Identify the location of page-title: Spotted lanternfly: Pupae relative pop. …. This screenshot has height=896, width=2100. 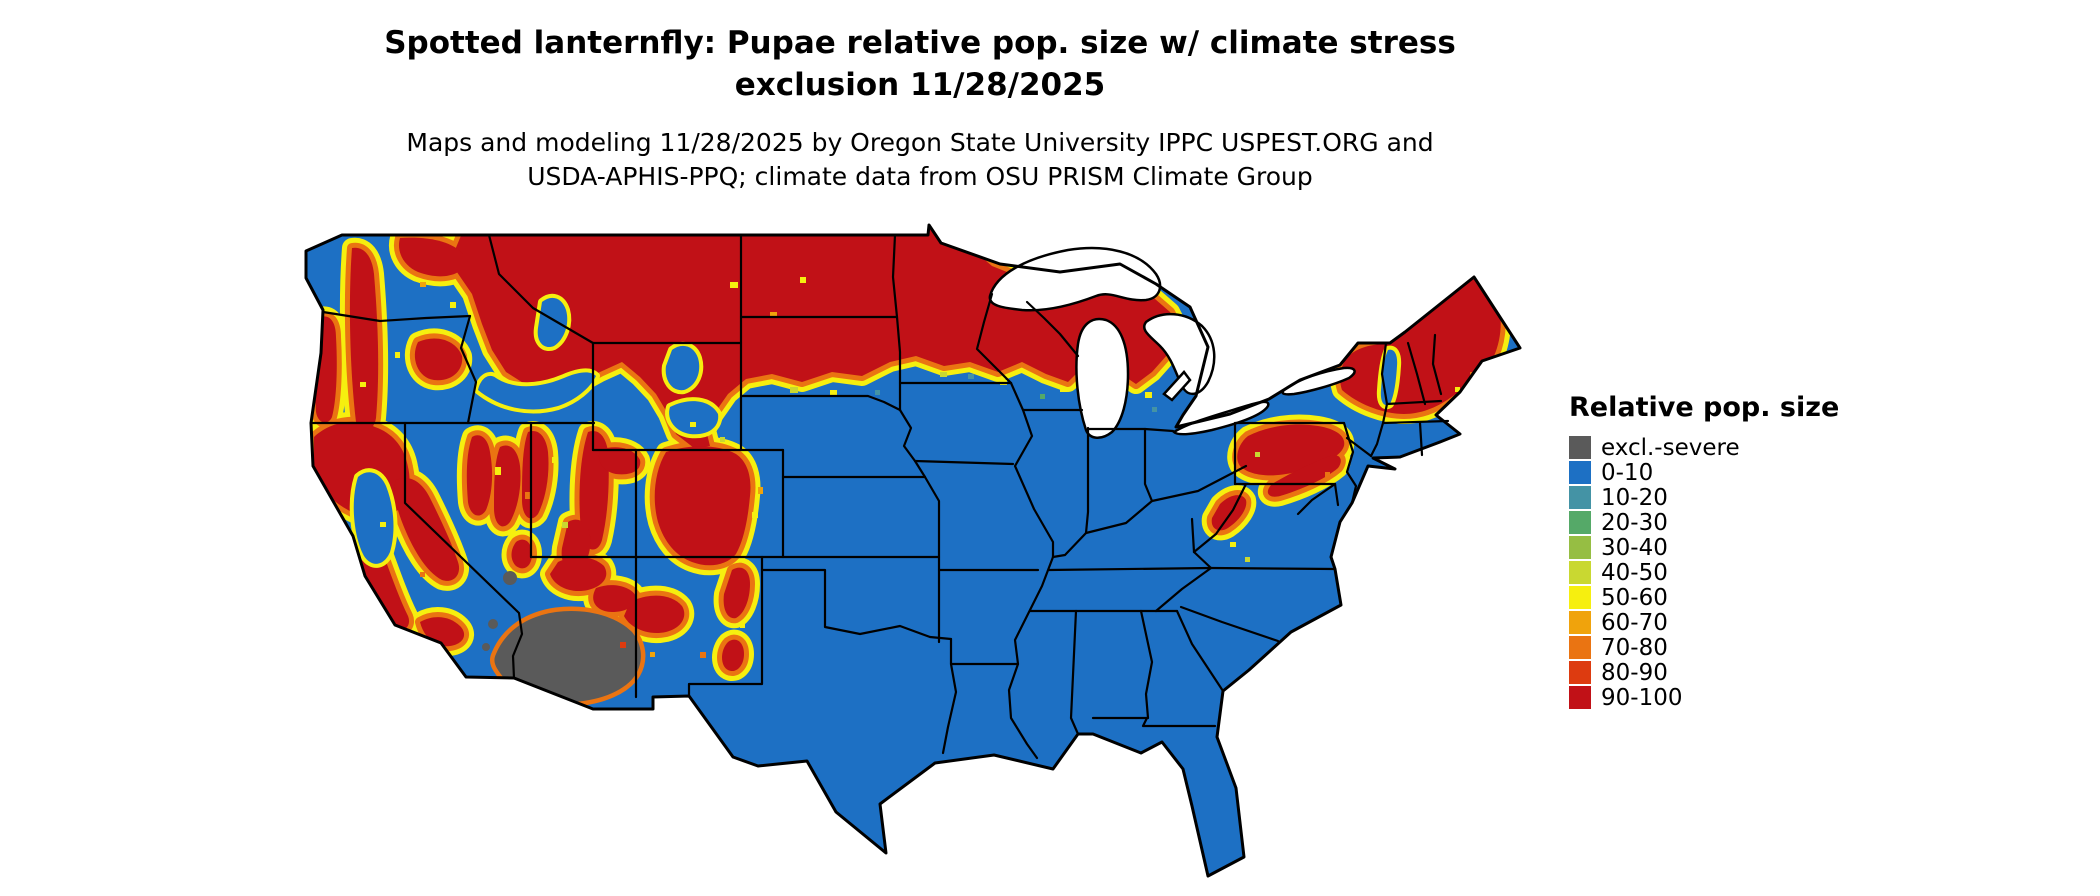
(920, 64).